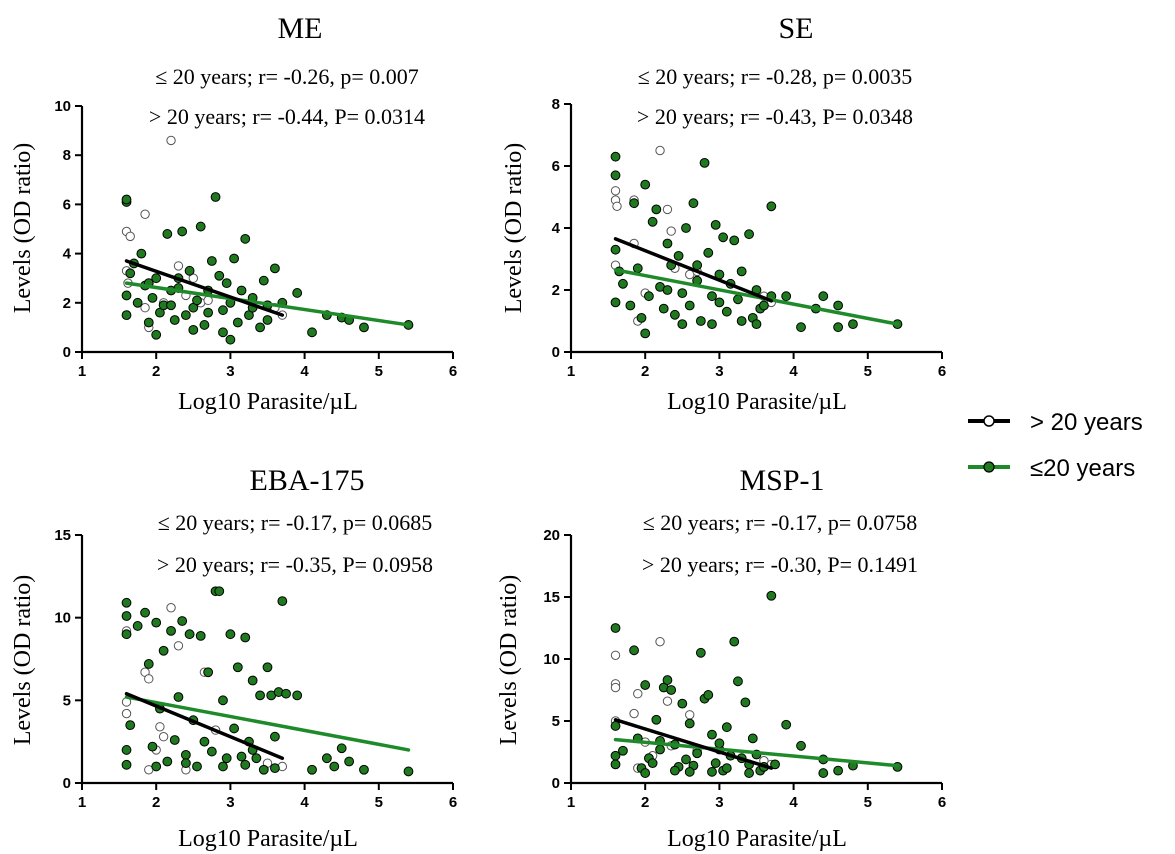  What do you see at coordinates (156, 802) in the screenshot?
I see `x-tick-label: 2` at bounding box center [156, 802].